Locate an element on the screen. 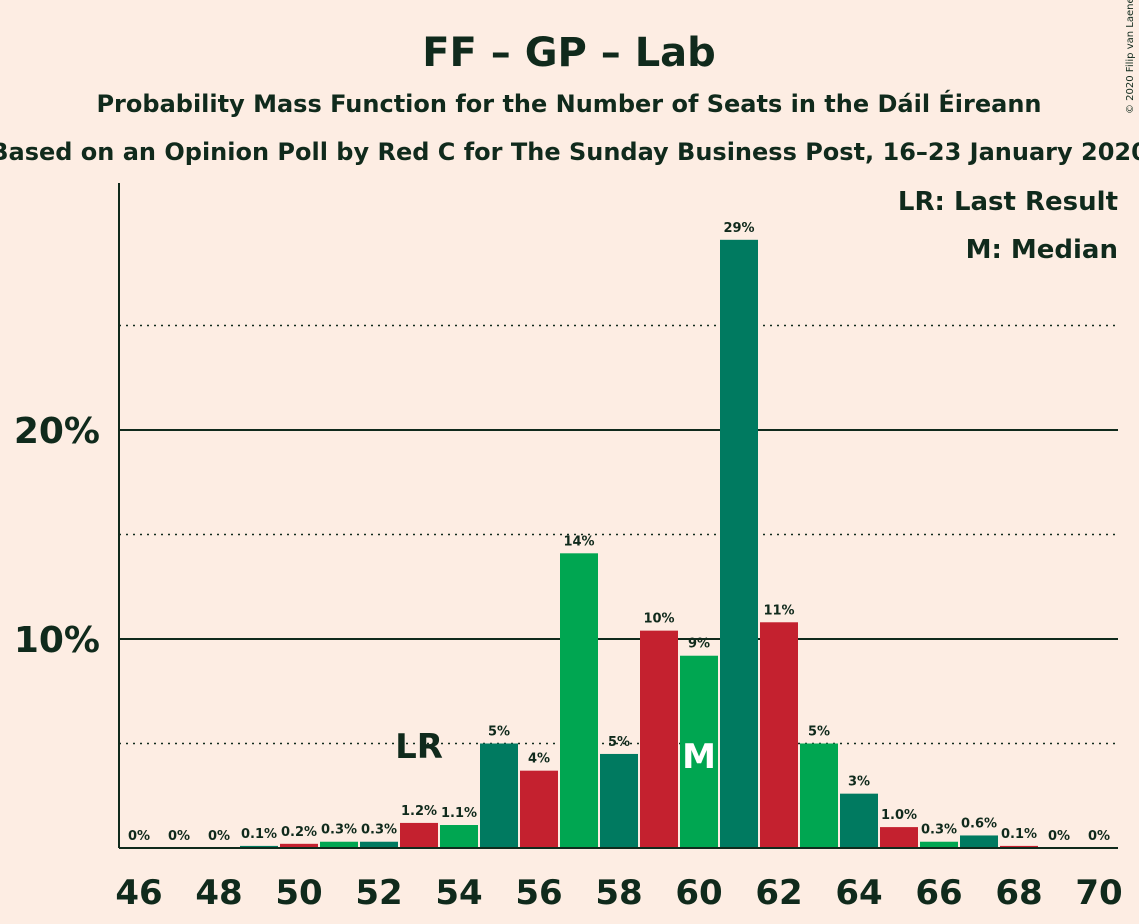 Image resolution: width=1139 pixels, height=924 pixels. copyright-notice: © 2020 Filip van Laenen is located at coordinates (1130, 57).